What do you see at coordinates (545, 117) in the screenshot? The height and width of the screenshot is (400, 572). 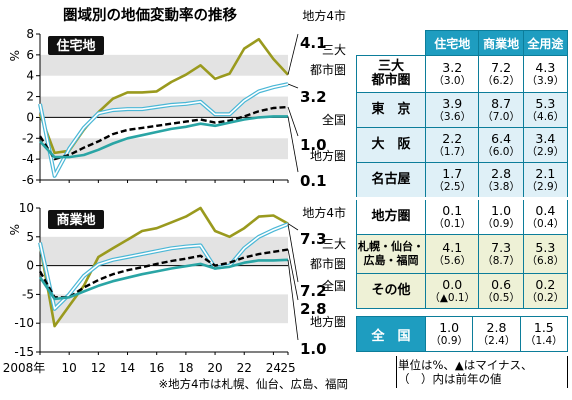 I see `prev-value: （4.6）` at bounding box center [545, 117].